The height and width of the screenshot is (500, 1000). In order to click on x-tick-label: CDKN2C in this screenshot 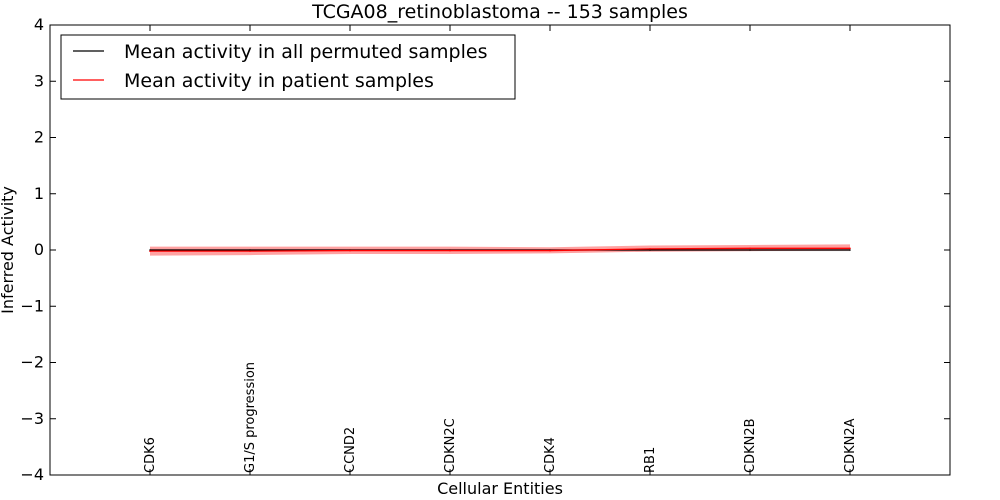, I will do `click(450, 445)`.